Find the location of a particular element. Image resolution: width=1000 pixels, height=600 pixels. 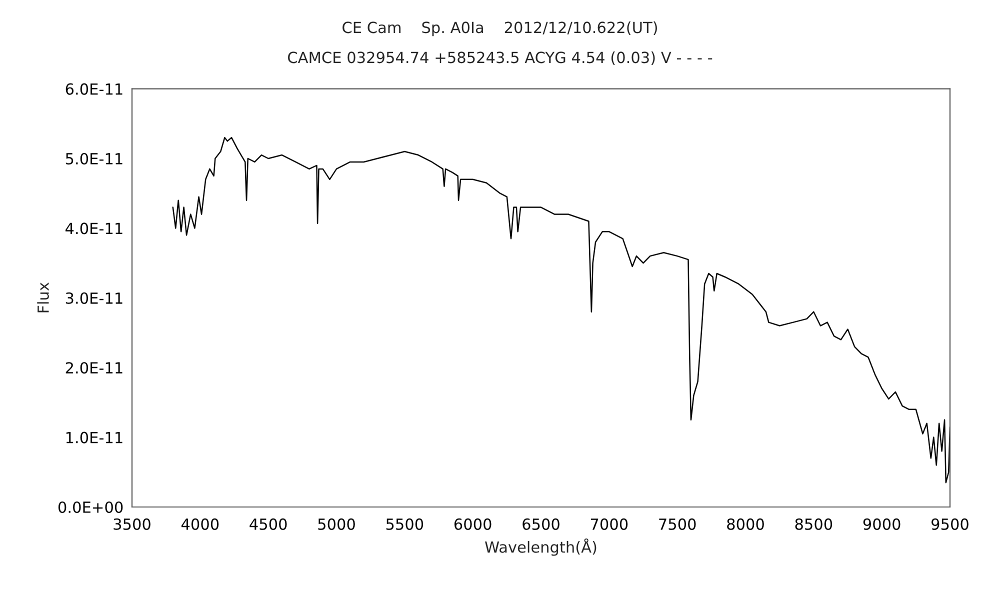

x-tick-label: 7000 is located at coordinates (609, 524).